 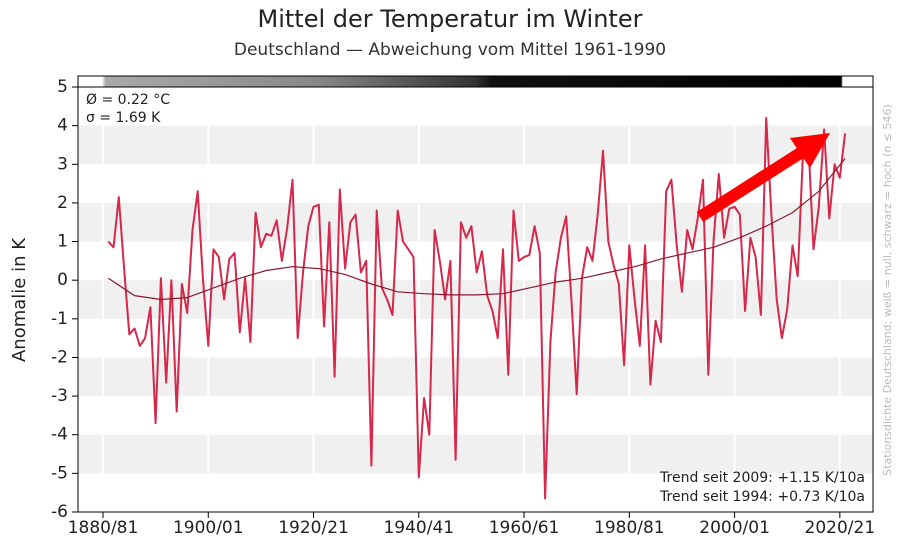 What do you see at coordinates (762, 478) in the screenshot?
I see `trend-note: Trend seit 2009: +1.15 K/10a` at bounding box center [762, 478].